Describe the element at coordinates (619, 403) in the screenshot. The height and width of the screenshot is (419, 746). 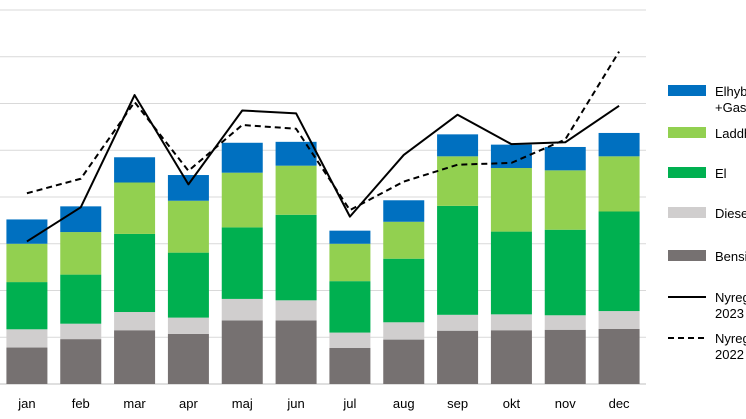
I see `x-tick-dec: dec` at that location.